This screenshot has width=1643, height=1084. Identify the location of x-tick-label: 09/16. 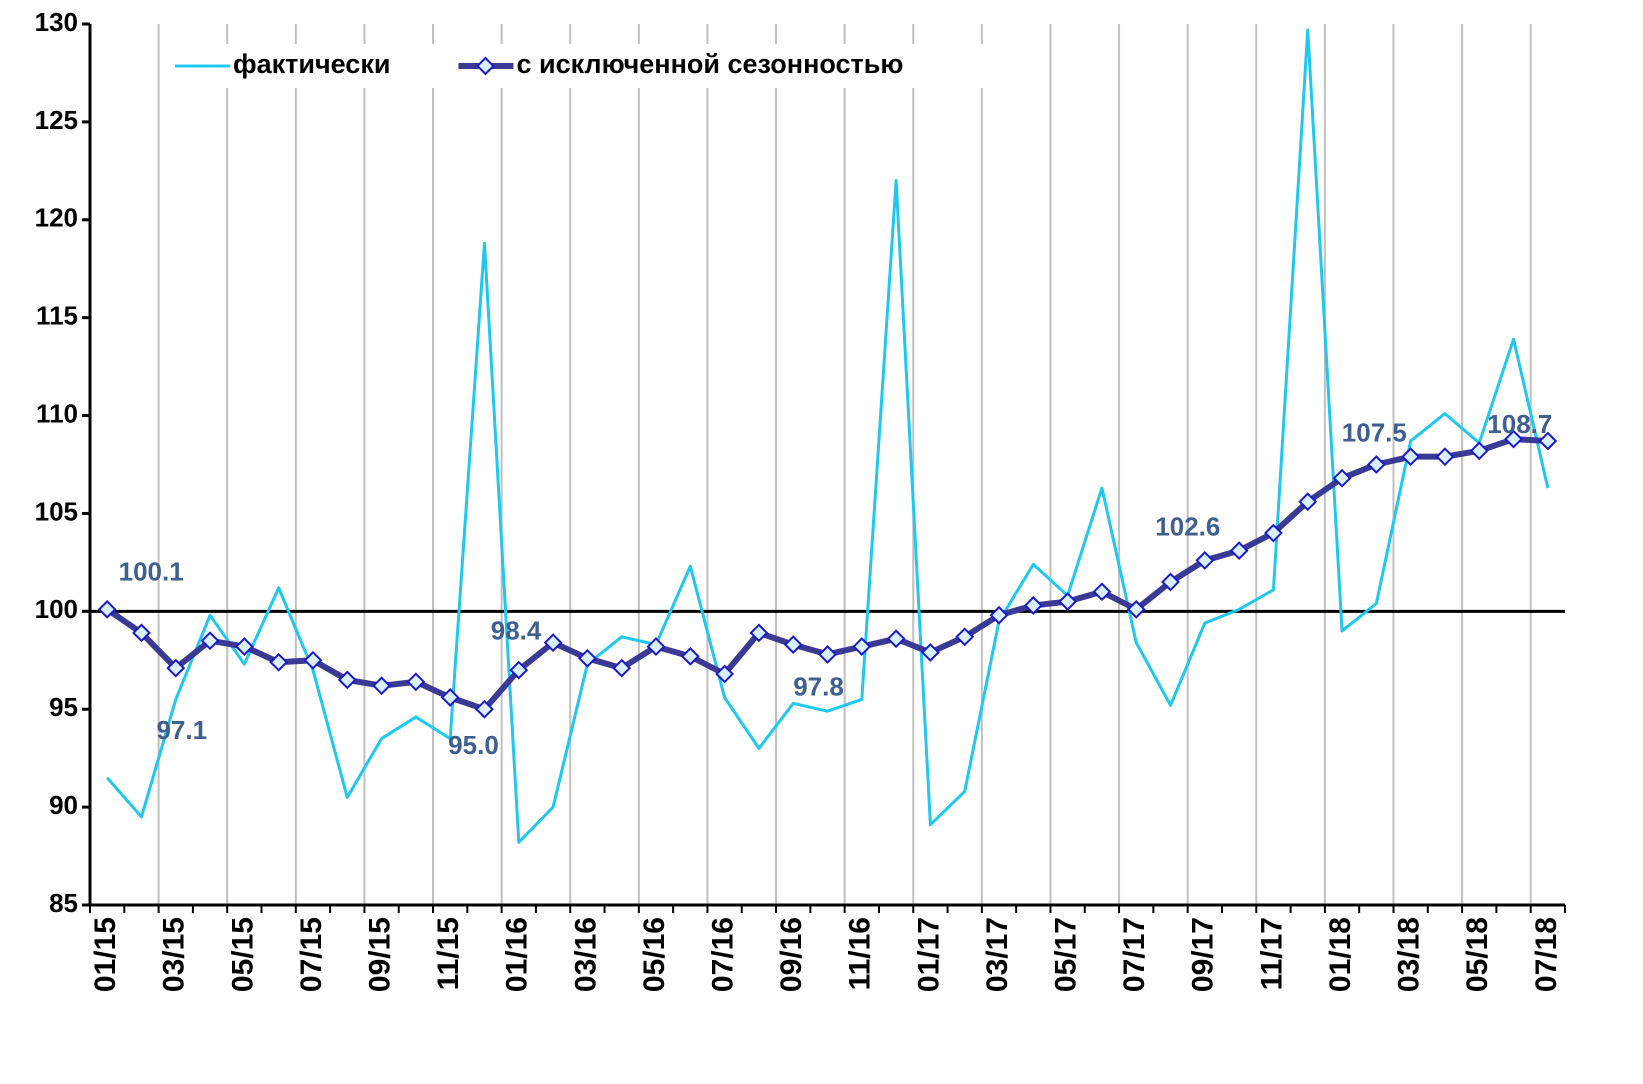
(791, 954).